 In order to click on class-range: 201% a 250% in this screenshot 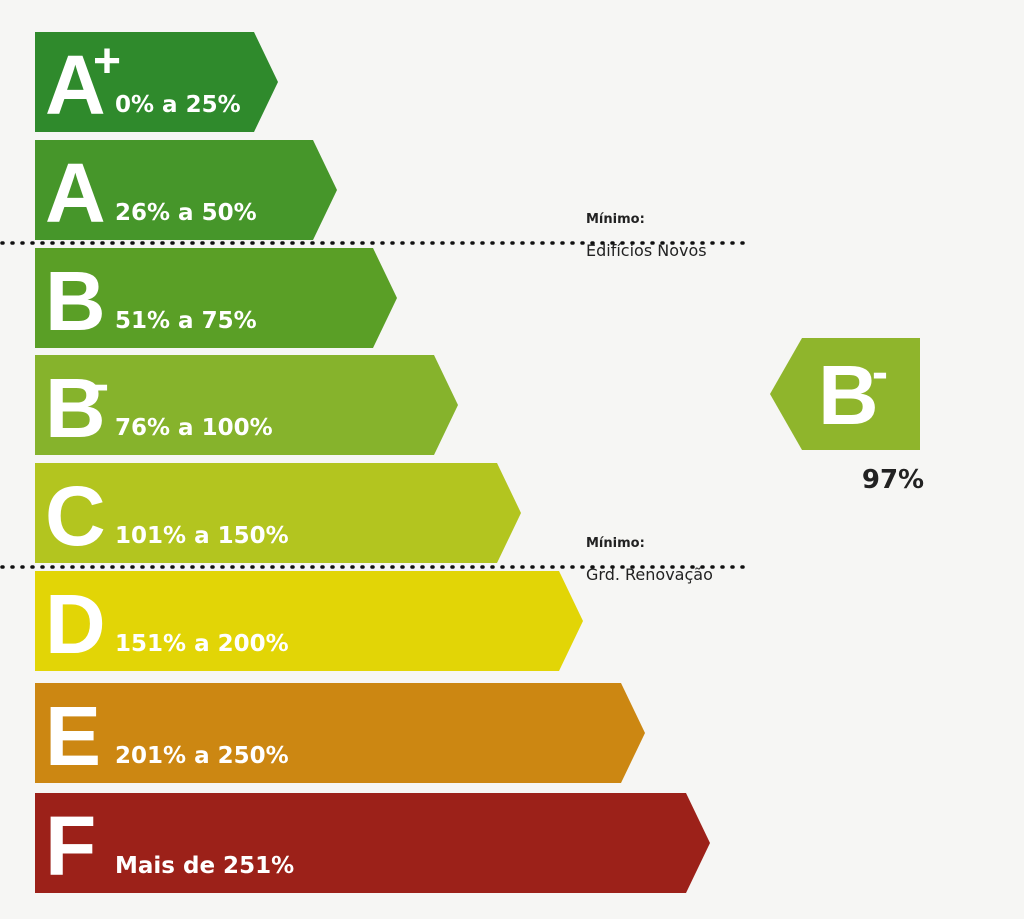, I will do `click(202, 756)`.